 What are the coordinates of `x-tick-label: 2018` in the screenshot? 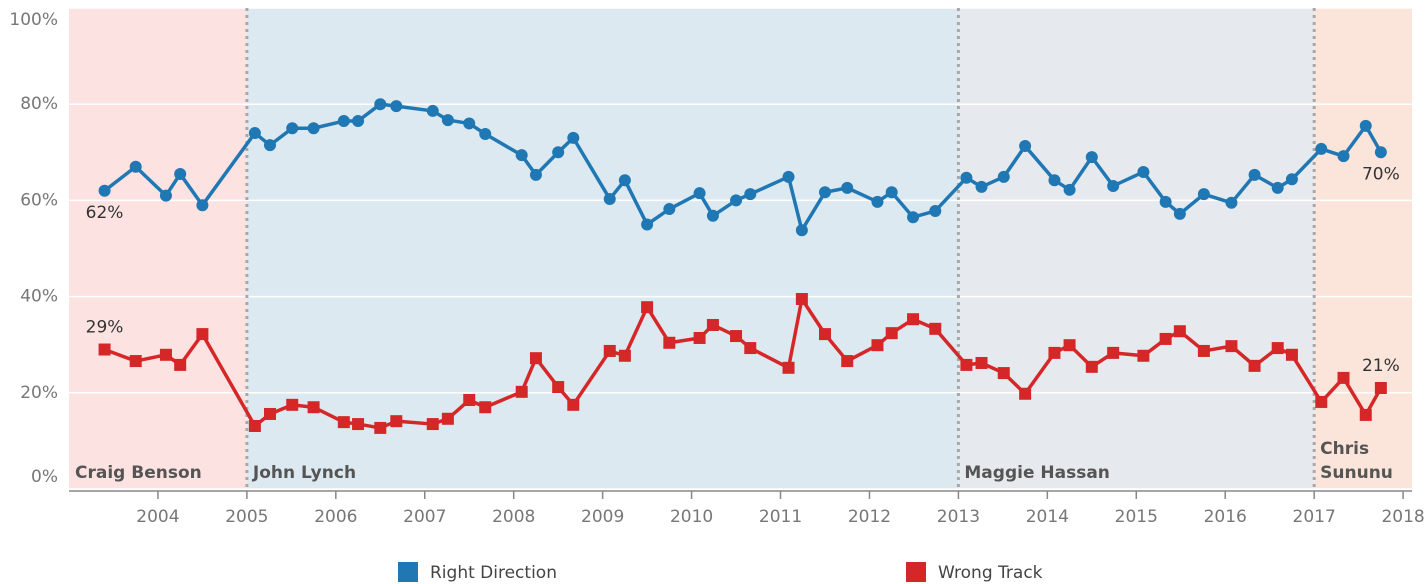 It's located at (1402, 517).